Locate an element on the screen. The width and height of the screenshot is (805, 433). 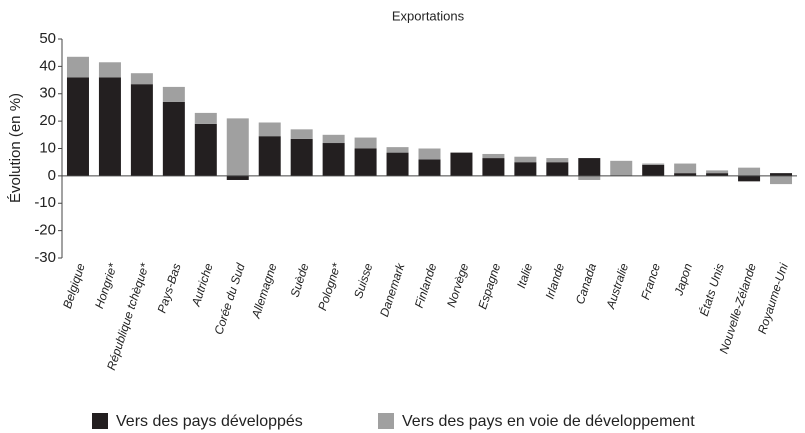
x-tick-label: Canada is located at coordinates (586, 283).